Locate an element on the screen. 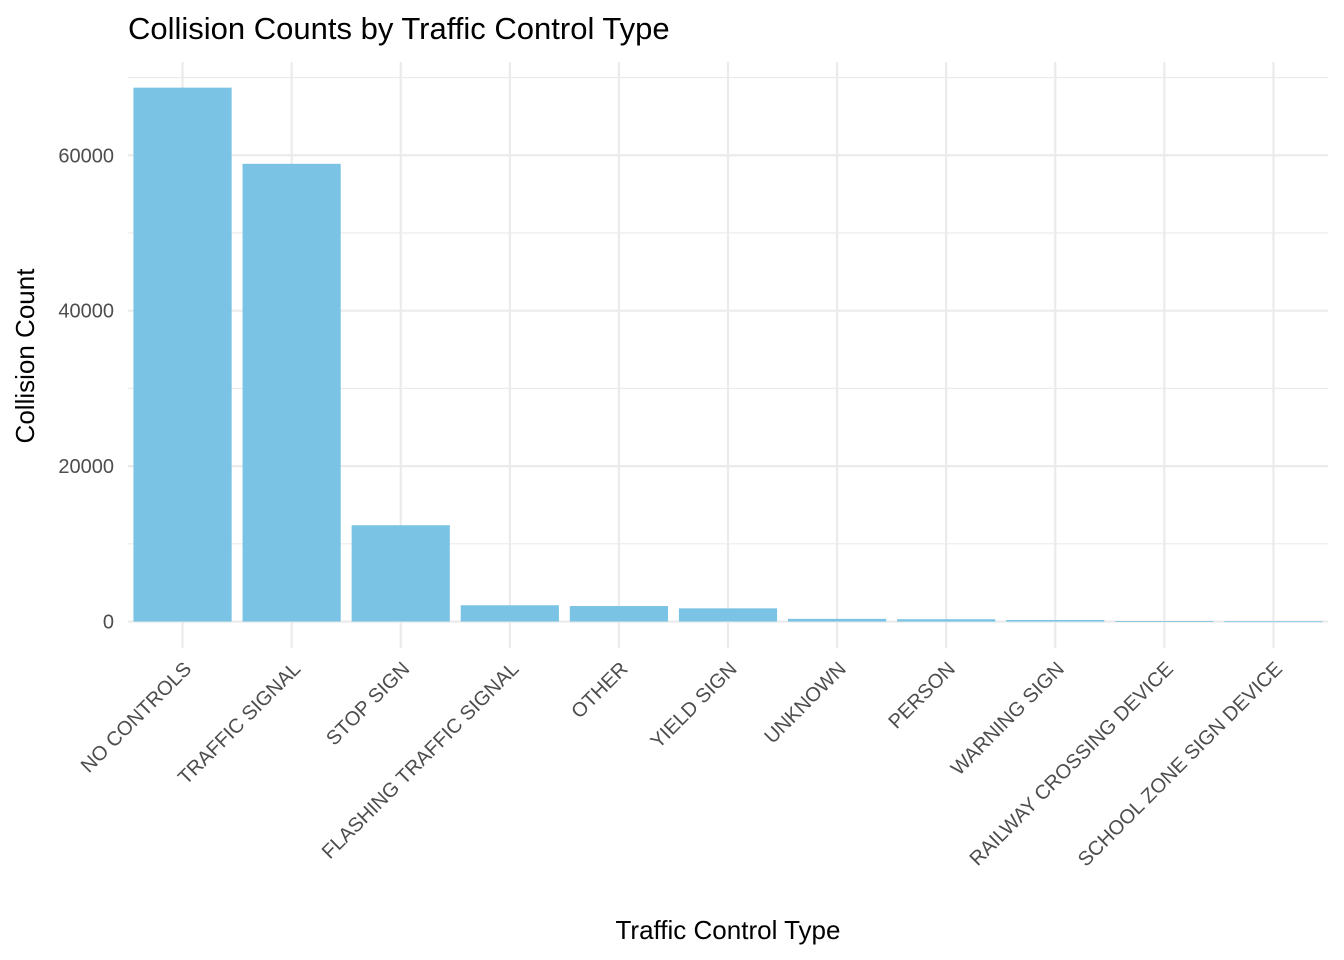 This screenshot has height=960, width=1344. y-tick-label: 0 is located at coordinates (108, 623).